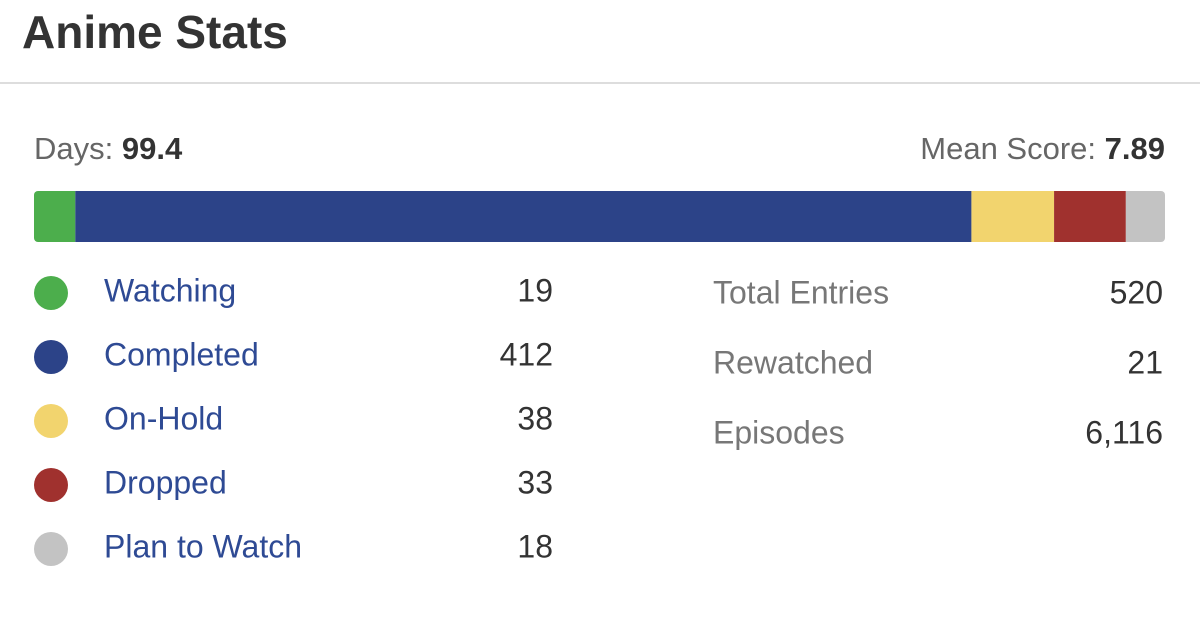  Describe the element at coordinates (181, 354) in the screenshot. I see `status-link: Completed` at that location.